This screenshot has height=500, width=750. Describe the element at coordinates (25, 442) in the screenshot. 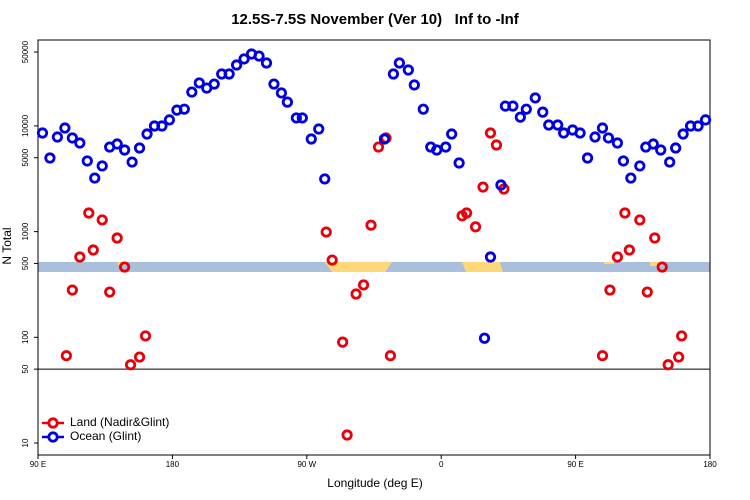

I see `y-tick-label: 10` at that location.